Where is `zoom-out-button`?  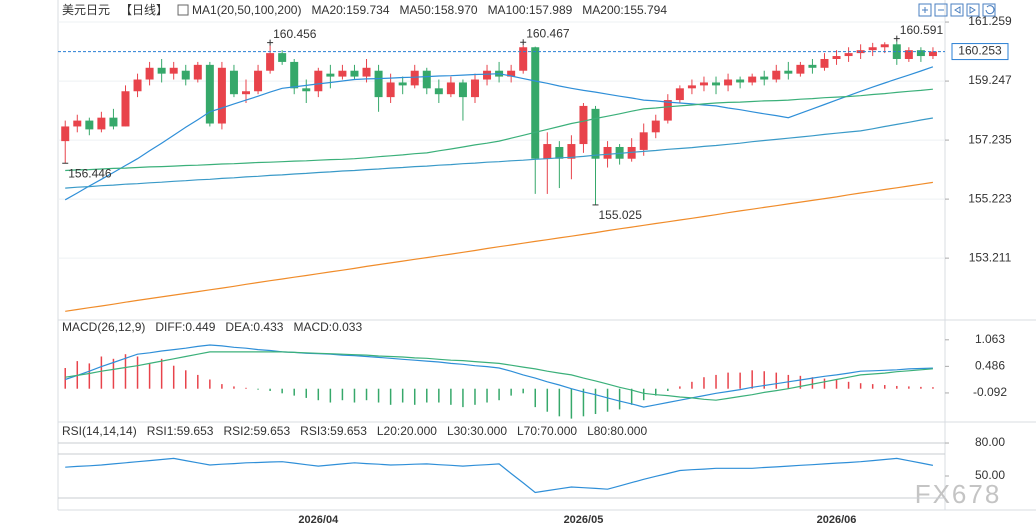
zoom-out-button is located at coordinates (941, 10).